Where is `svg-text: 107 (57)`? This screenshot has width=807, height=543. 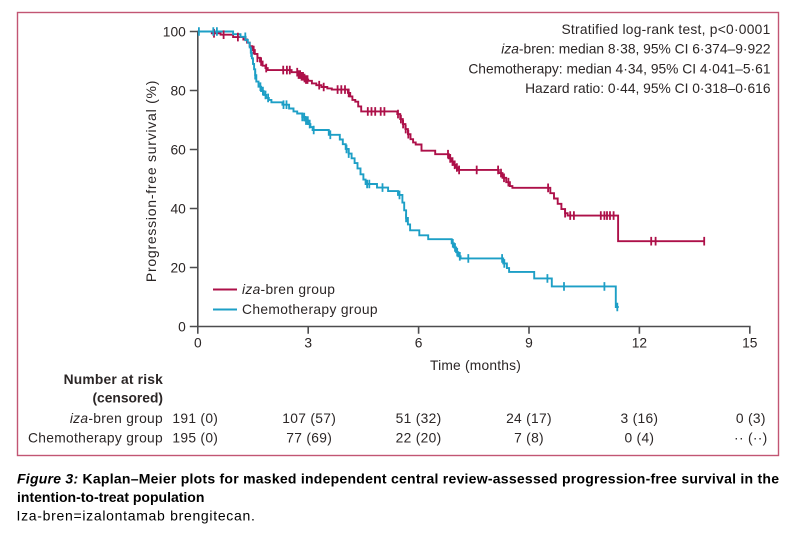
svg-text: 107 (57) is located at coordinates (309, 418).